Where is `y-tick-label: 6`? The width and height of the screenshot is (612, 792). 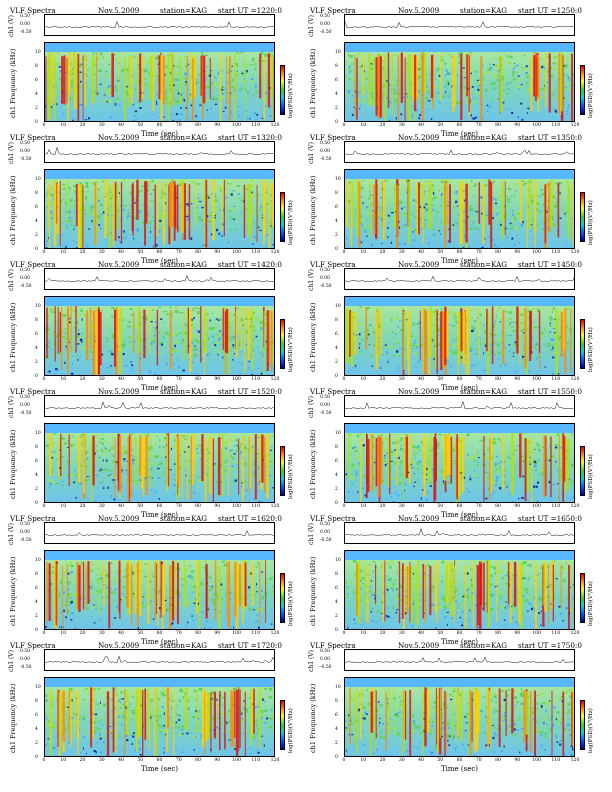
y-tick-label: 6 is located at coordinates (336, 207).